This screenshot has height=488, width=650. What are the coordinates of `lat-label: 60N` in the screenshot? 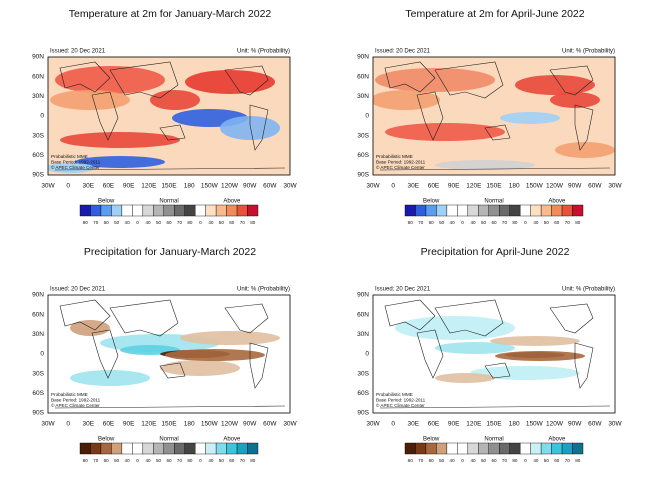 It's located at (363, 314).